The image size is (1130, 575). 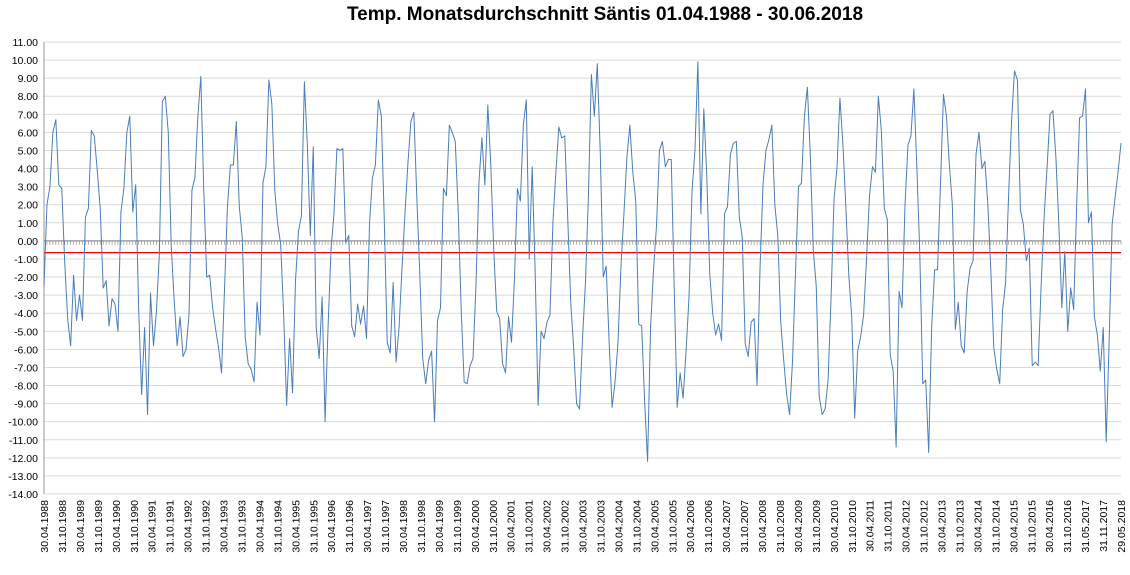 What do you see at coordinates (28, 188) in the screenshot?
I see `y-tick-label: 3.00` at bounding box center [28, 188].